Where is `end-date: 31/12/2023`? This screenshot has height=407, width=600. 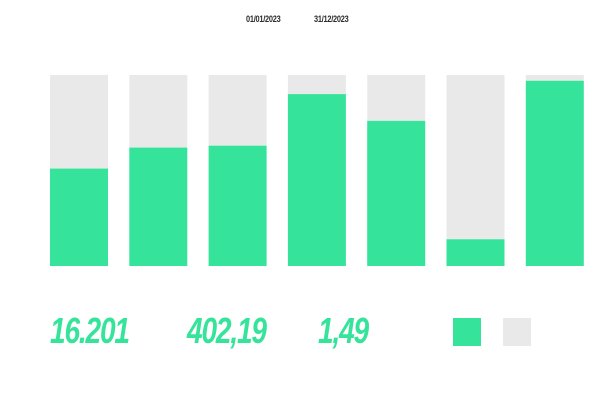 end-date: 31/12/2023 is located at coordinates (331, 19).